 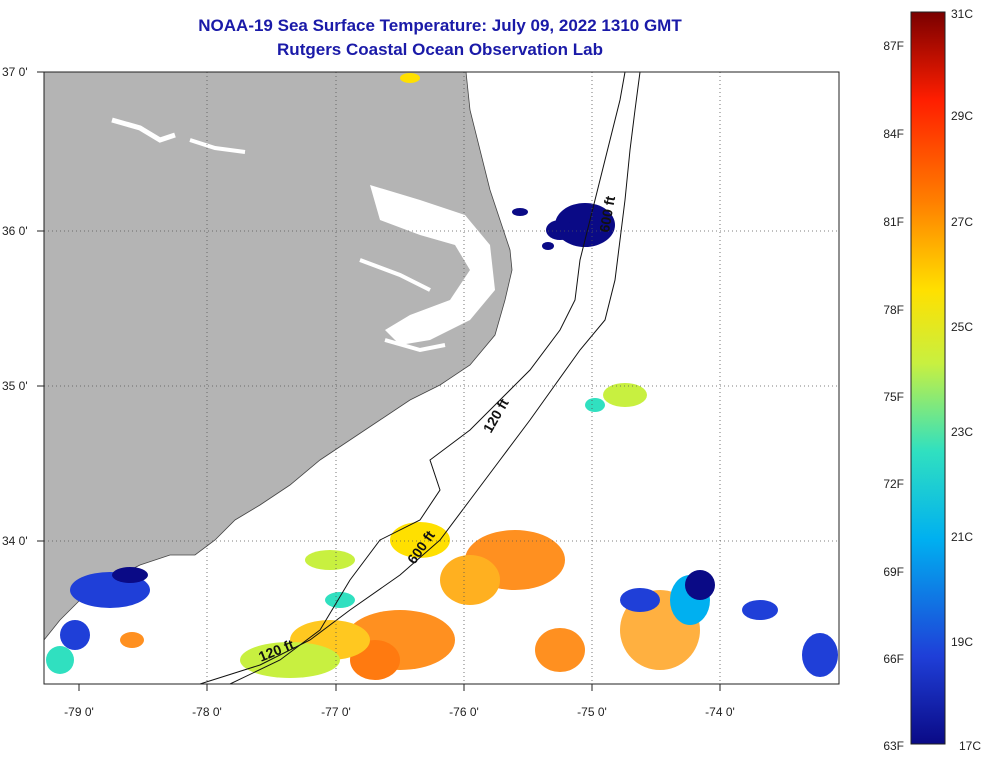 I want to click on lat-label-37: 37 0', so click(x=15, y=72).